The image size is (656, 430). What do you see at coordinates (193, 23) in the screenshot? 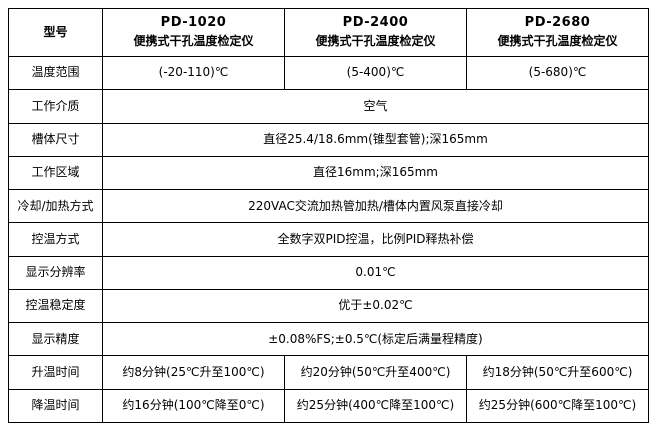
I see `model-name: PD-1020` at bounding box center [193, 23].